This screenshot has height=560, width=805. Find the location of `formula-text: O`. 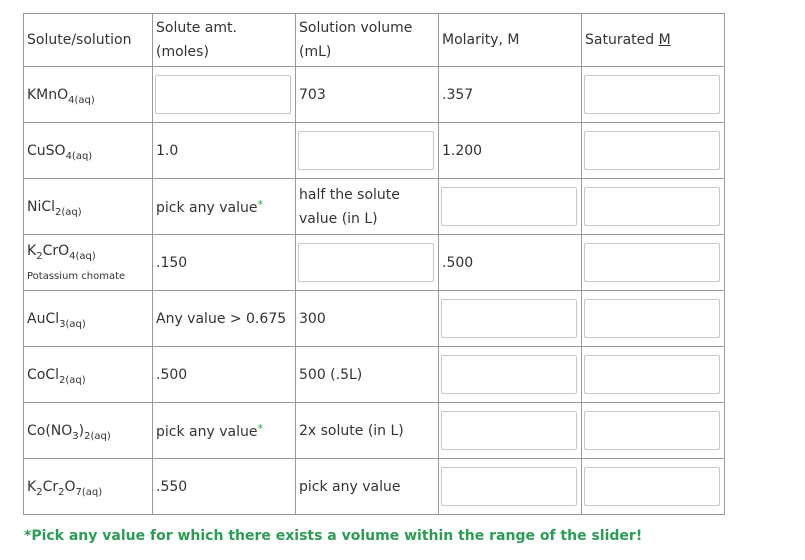

formula-text: O is located at coordinates (70, 486).